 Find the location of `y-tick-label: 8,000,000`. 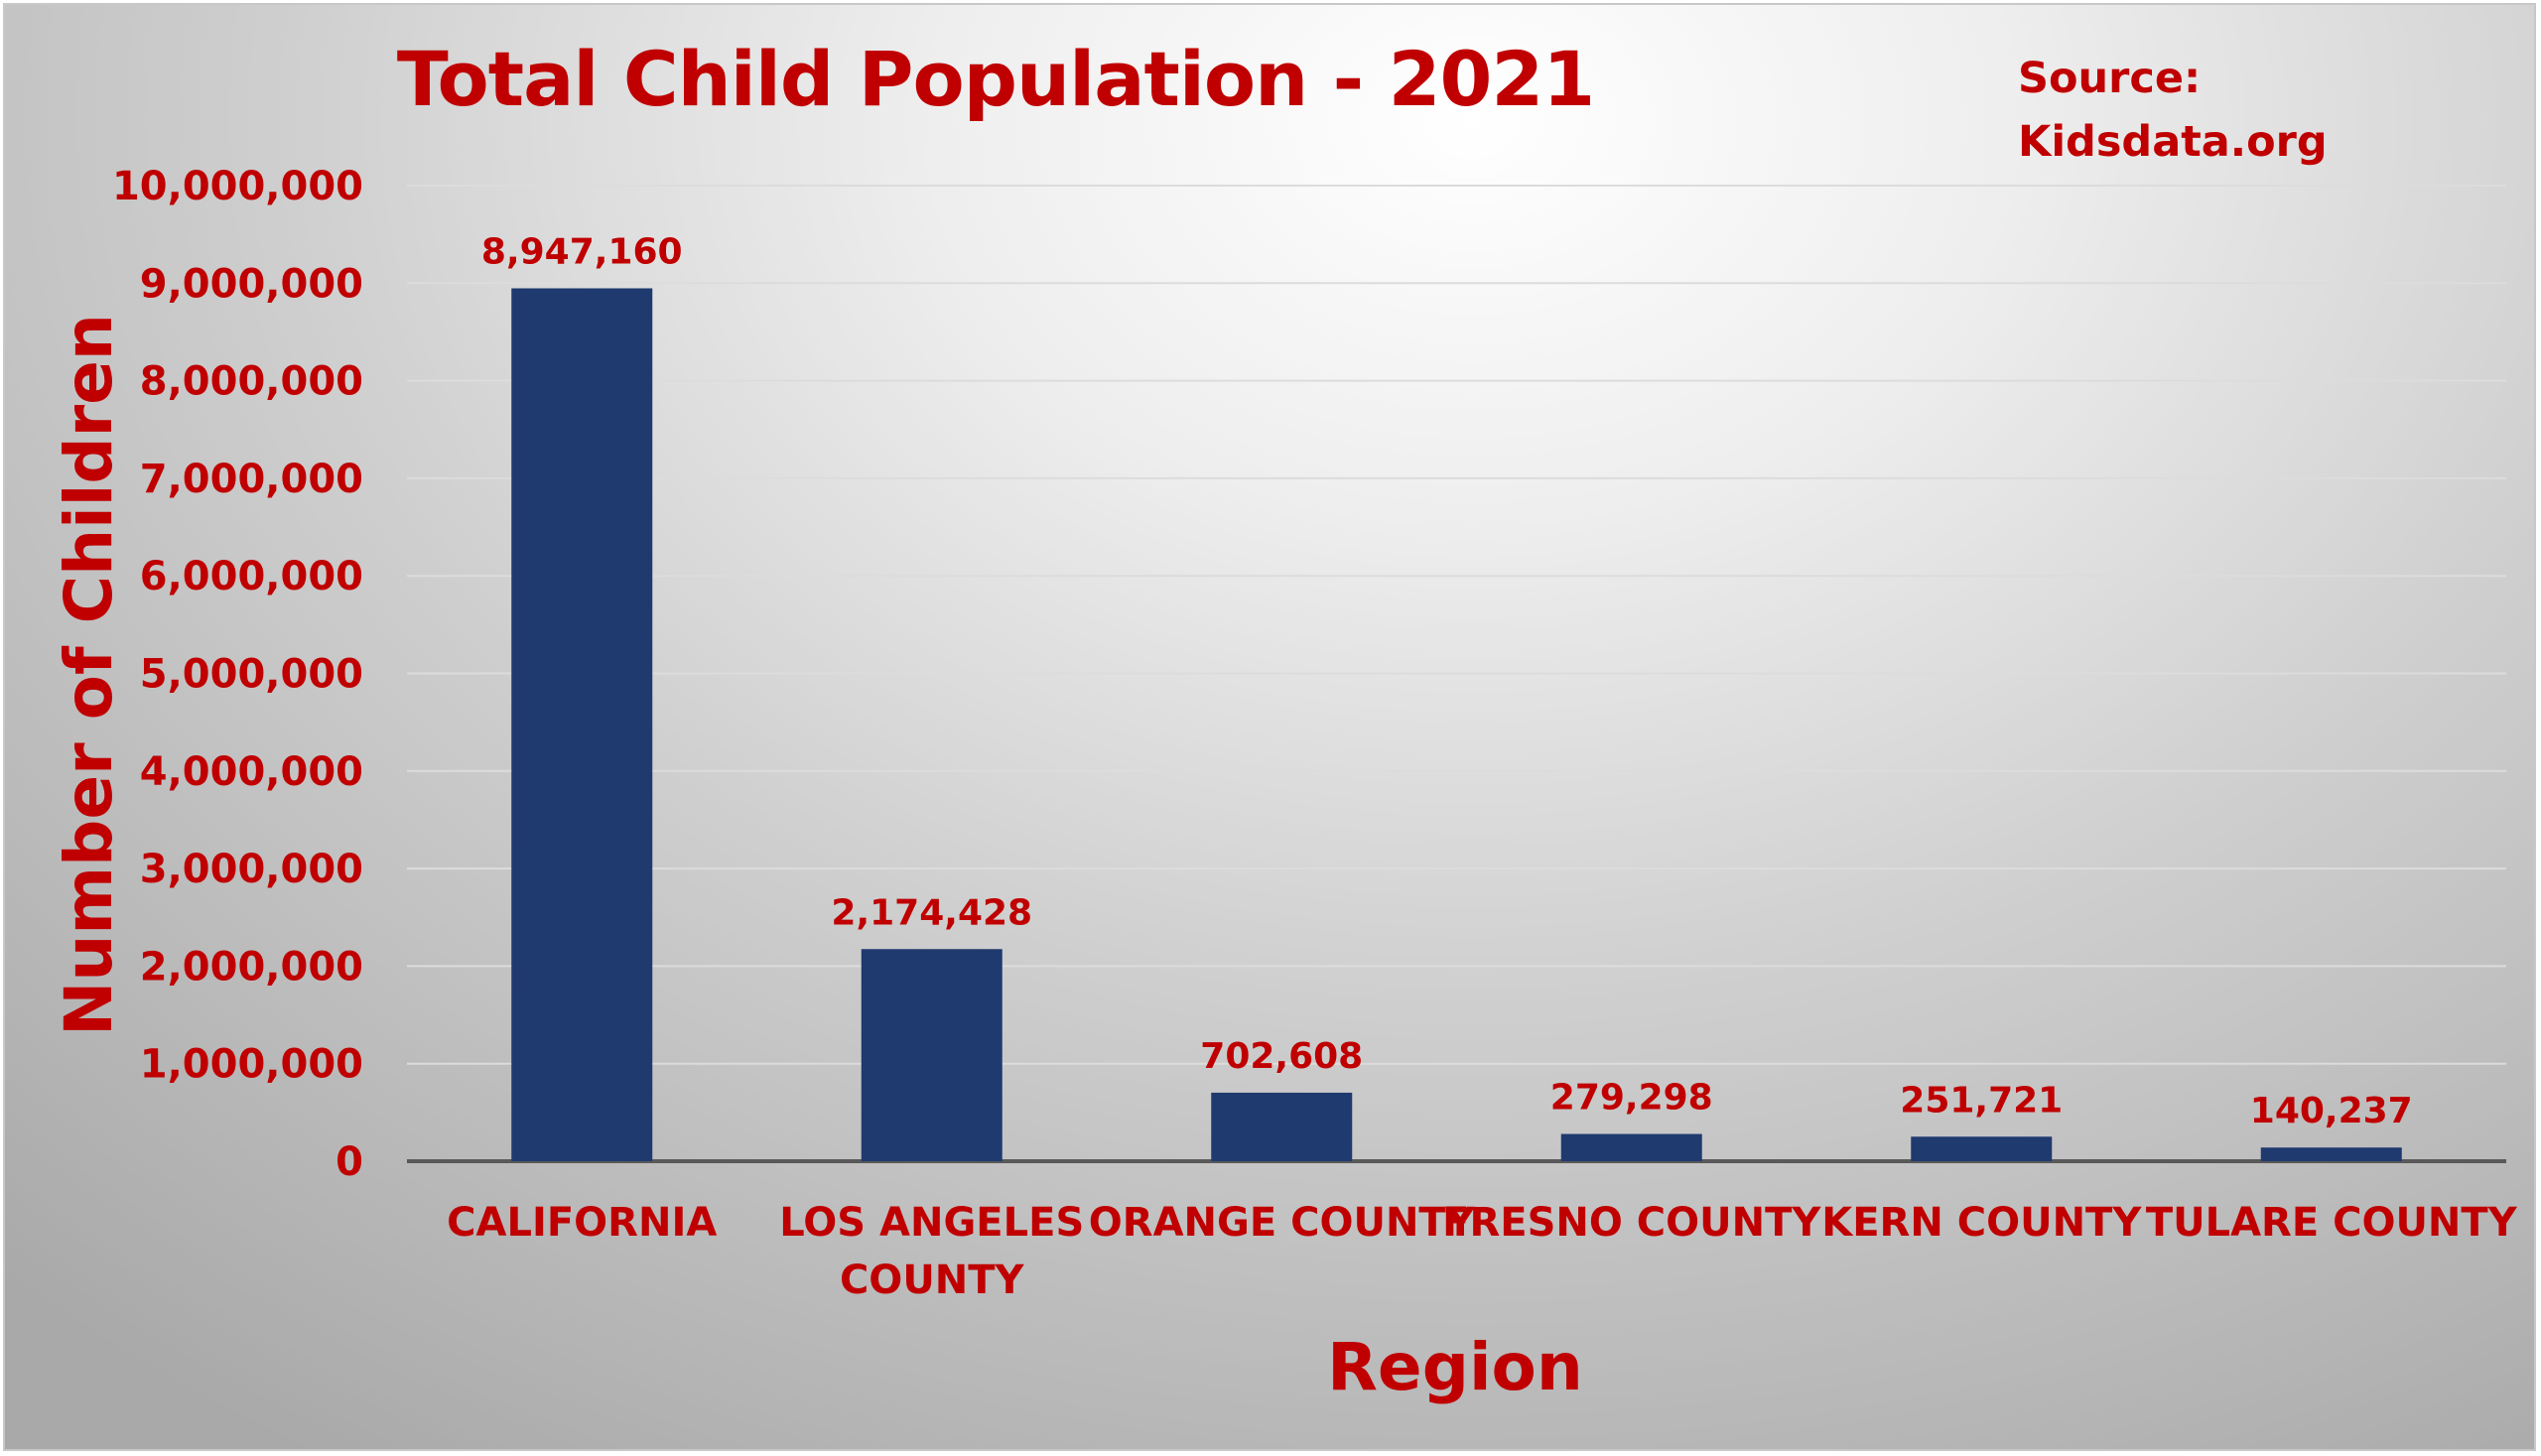

y-tick-label: 8,000,000 is located at coordinates (251, 382).